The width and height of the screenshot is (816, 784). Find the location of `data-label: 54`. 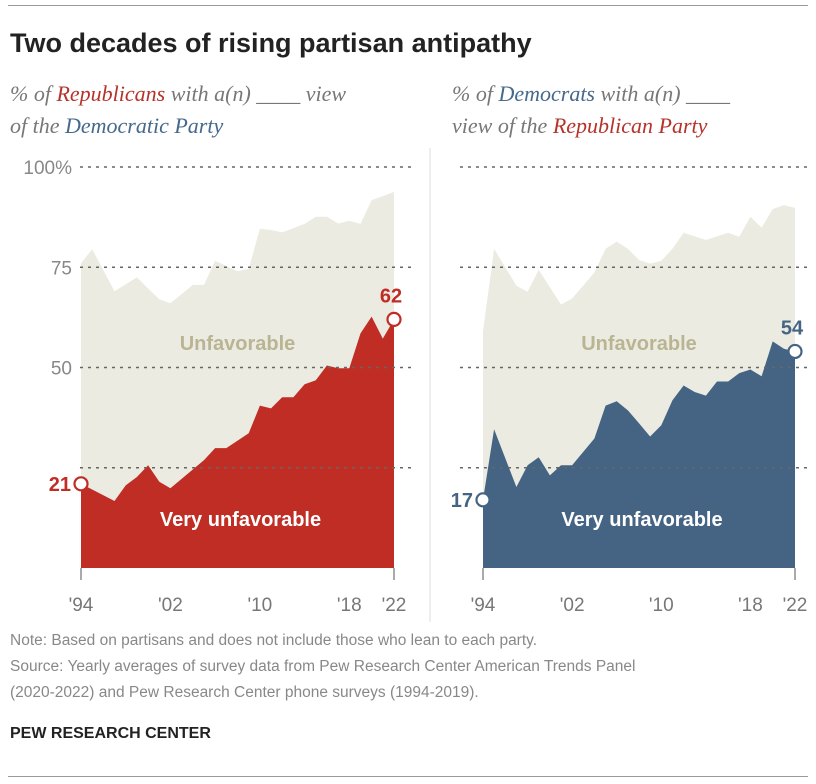

data-label: 54 is located at coordinates (792, 328).